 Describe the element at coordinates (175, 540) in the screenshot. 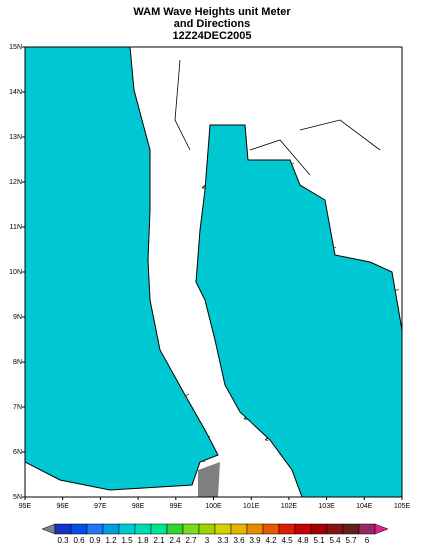

I see `colorbar-label: 2.4` at that location.